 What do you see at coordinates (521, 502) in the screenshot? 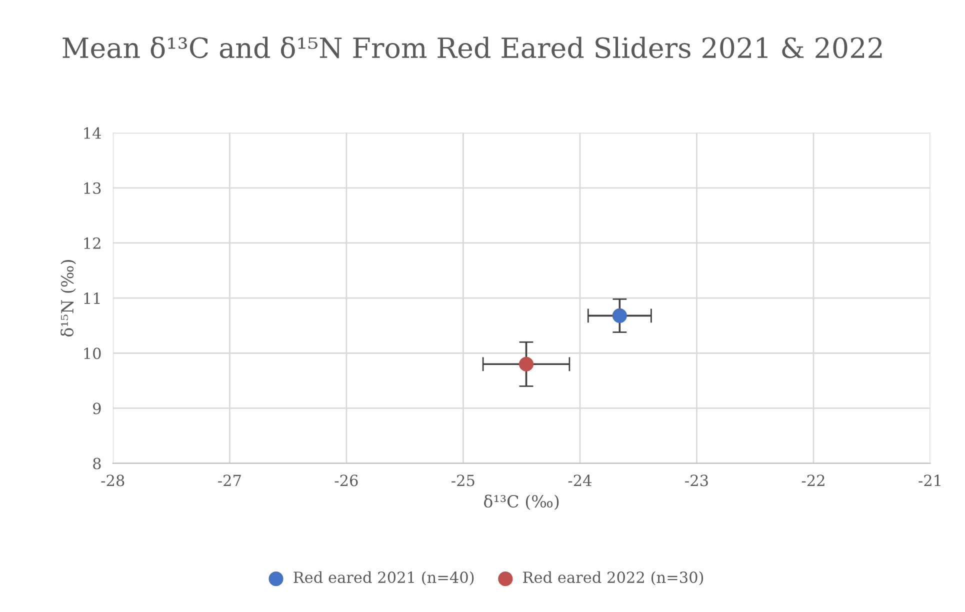
I see `x-axis-title: δ¹³C (‰)` at bounding box center [521, 502].